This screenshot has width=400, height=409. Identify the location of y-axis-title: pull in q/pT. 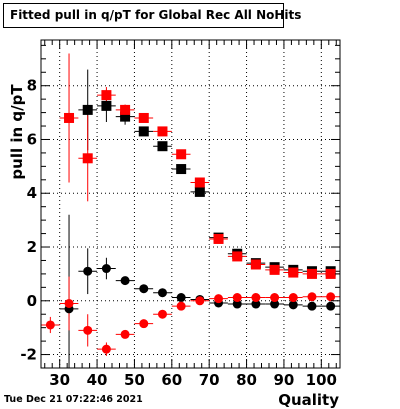
(17, 132).